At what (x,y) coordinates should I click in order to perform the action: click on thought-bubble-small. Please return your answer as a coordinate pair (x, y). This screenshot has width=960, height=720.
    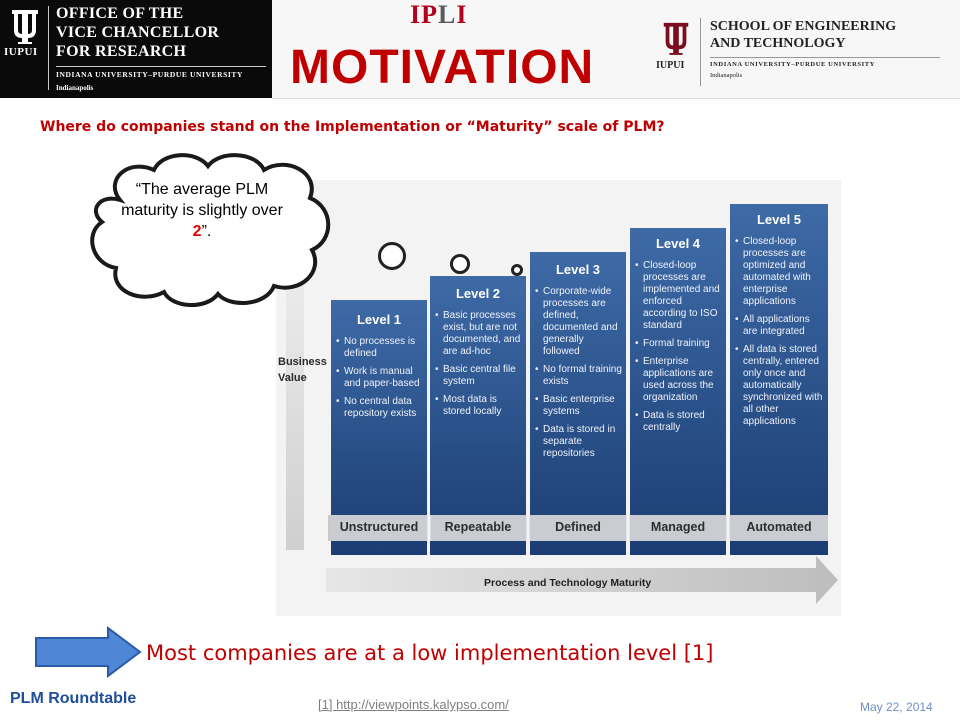
    Looking at the image, I should click on (517, 270).